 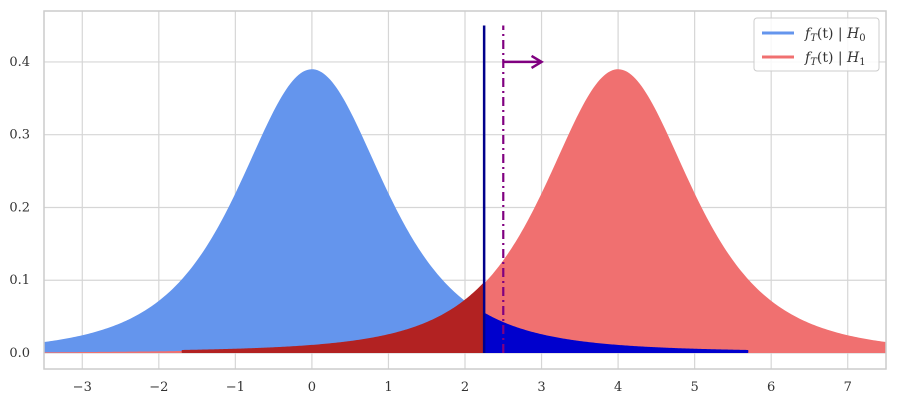 What do you see at coordinates (835, 35) in the screenshot?
I see `legend-label-h0: fT(t) | H0` at bounding box center [835, 35].